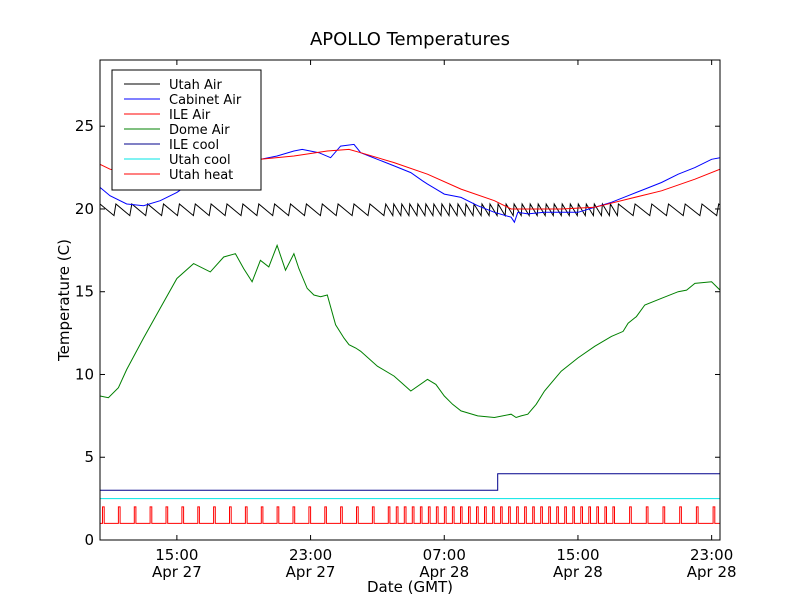  I want to click on y-tick-label: 0, so click(89, 540).